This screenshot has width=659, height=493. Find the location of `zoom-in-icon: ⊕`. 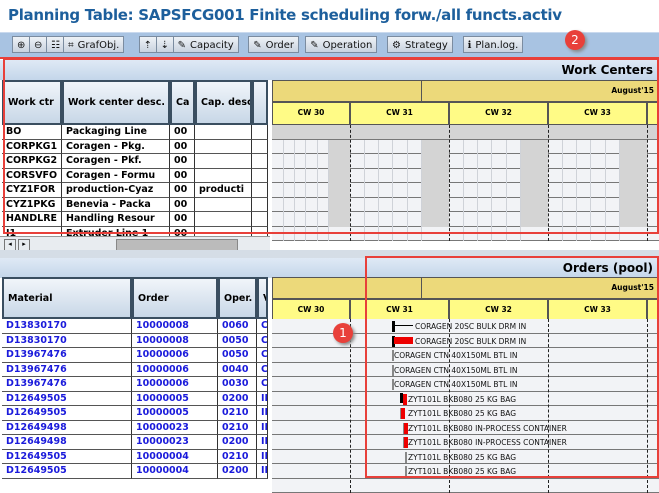

zoom-in-icon: ⊕ is located at coordinates (21, 45).